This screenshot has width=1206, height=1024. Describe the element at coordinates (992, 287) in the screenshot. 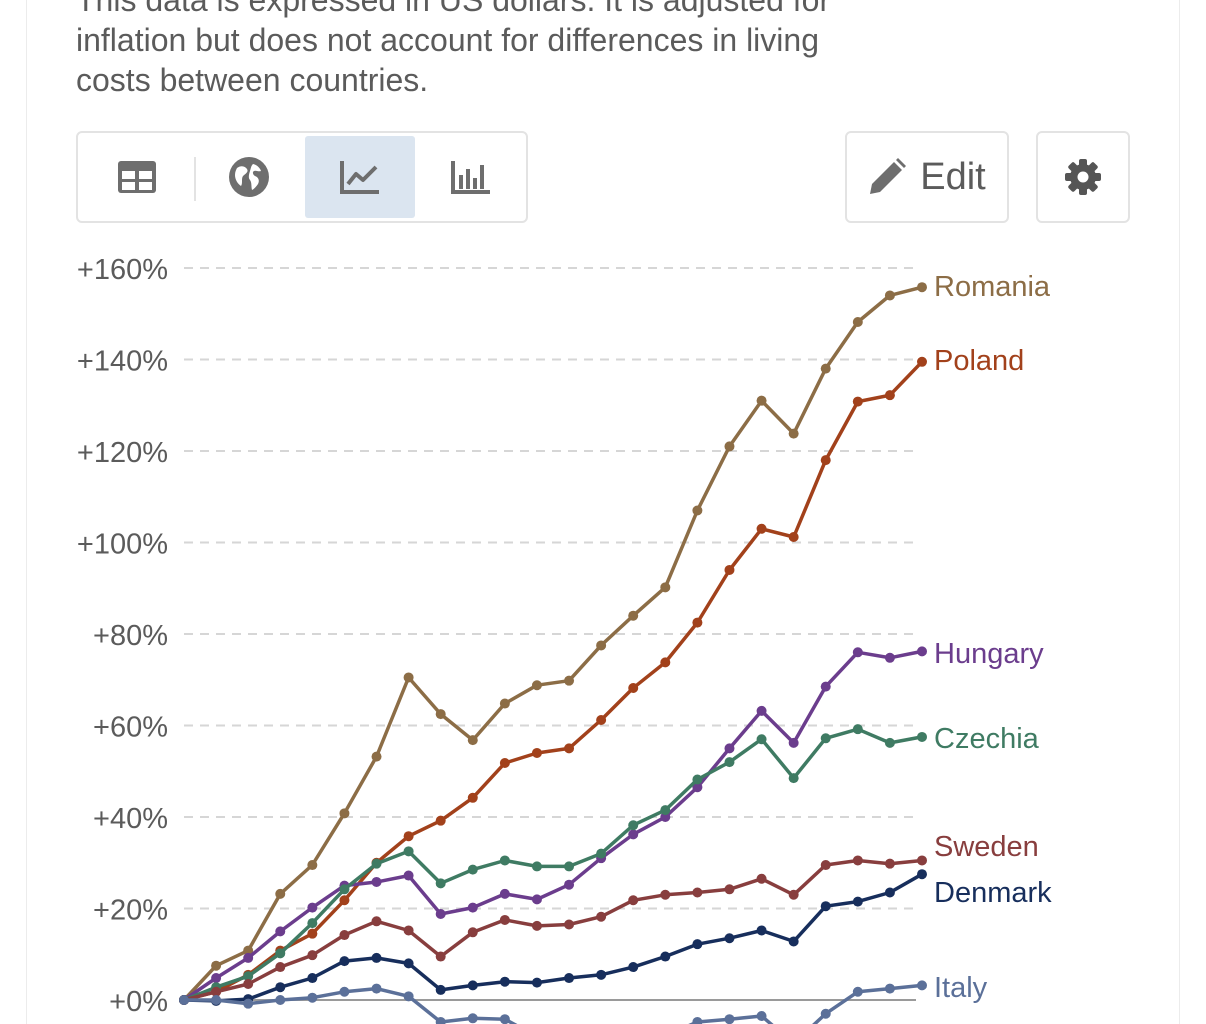

I see `series-label-romania: Romania` at that location.